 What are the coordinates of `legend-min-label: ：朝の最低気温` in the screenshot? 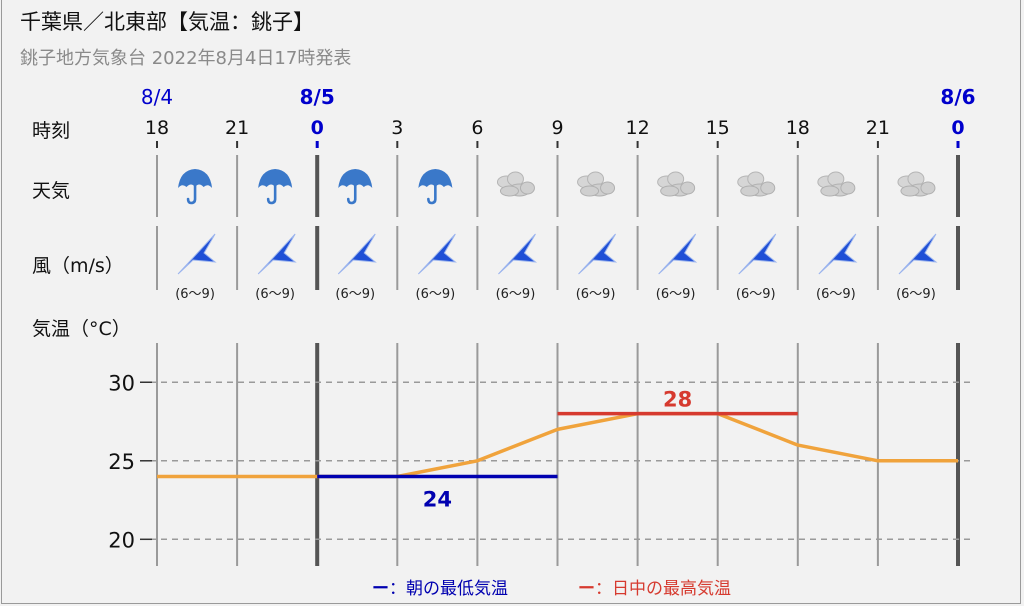 It's located at (448, 589).